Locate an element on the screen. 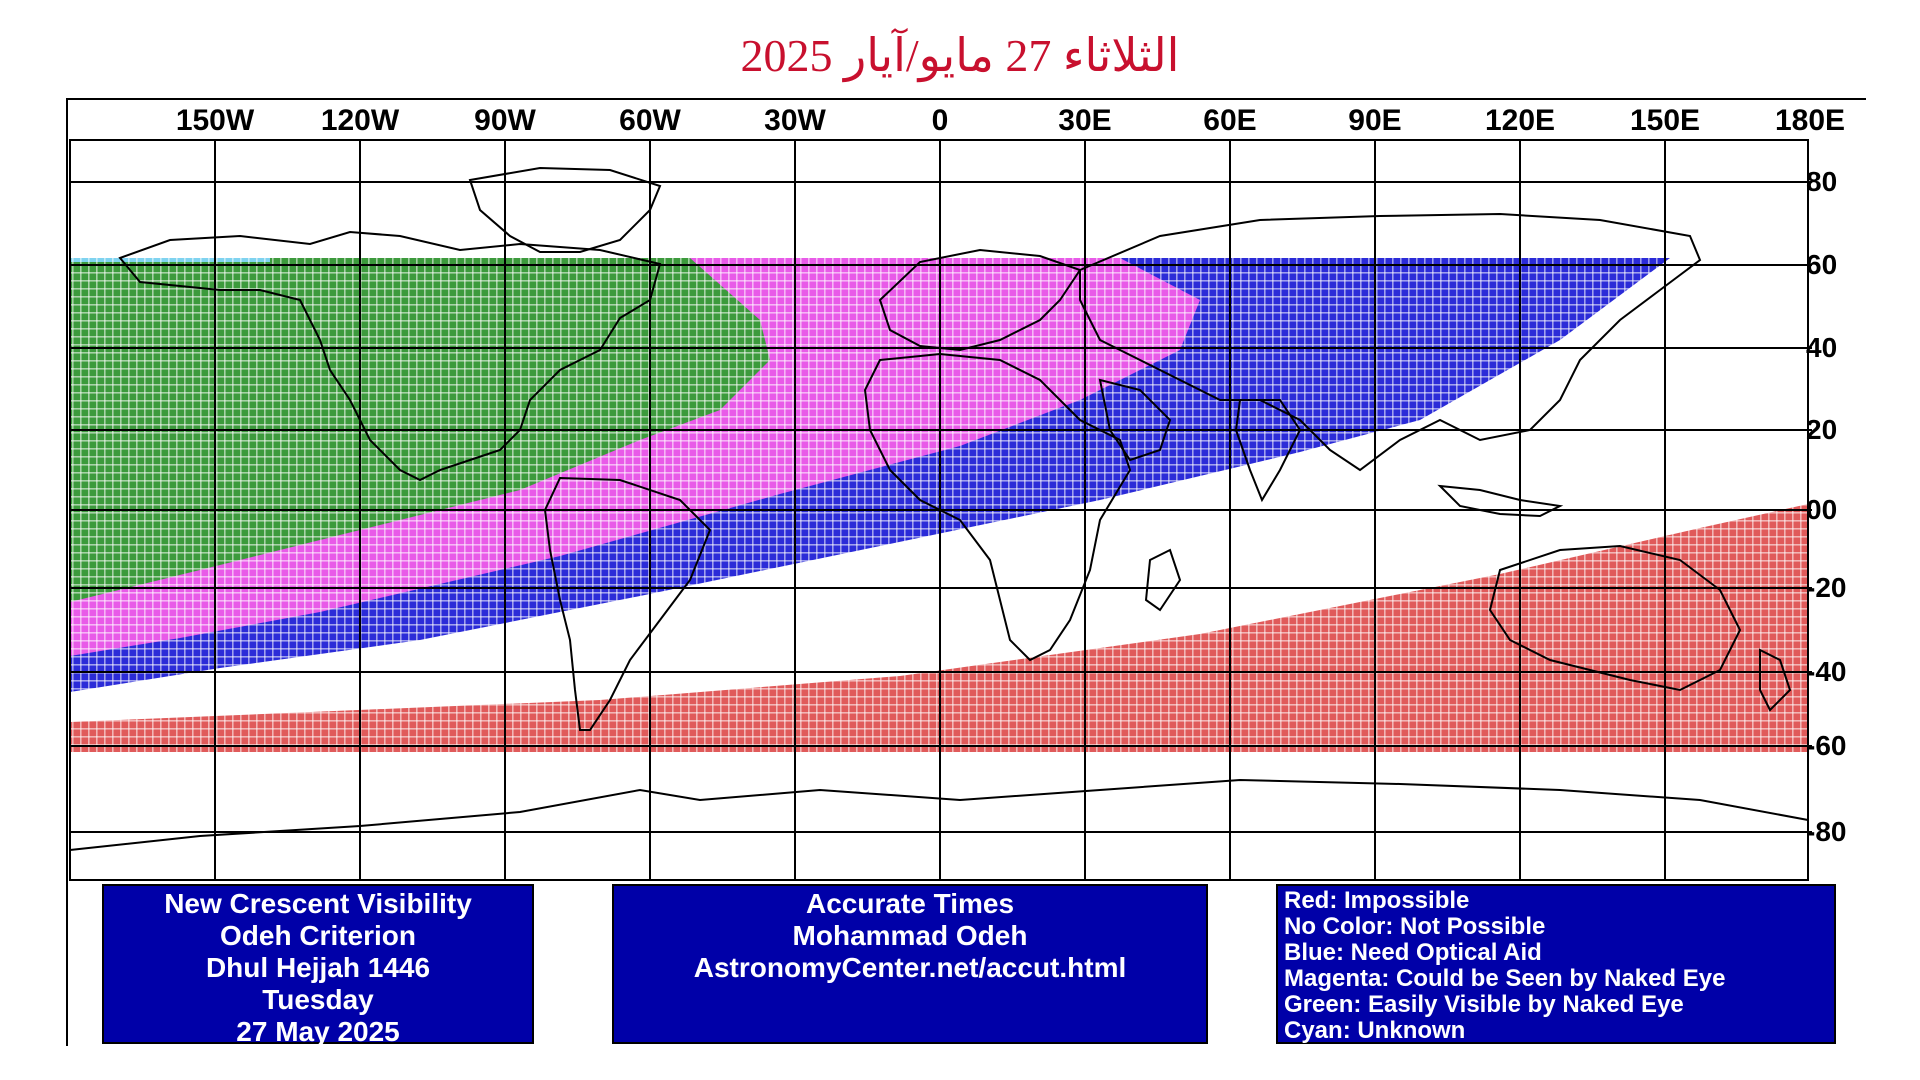 The height and width of the screenshot is (1080, 1920). longitude-label: 30W is located at coordinates (795, 120).